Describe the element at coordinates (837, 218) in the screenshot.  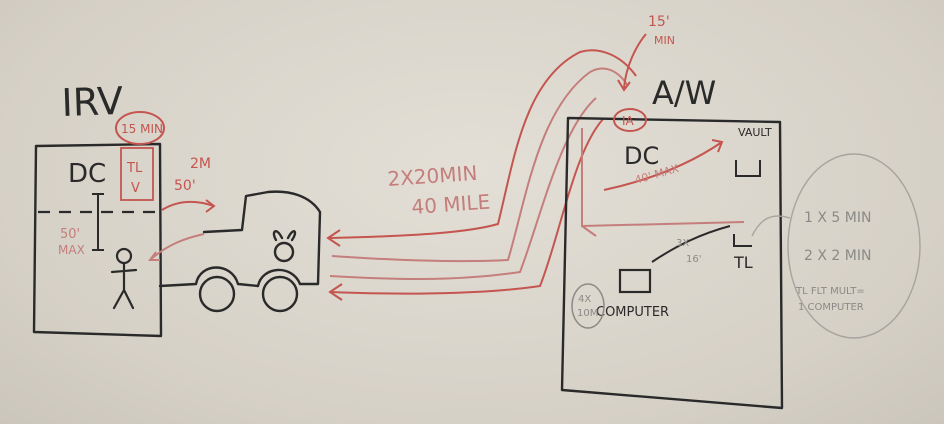
I see `bubble-note-1: 1 X 5 MIN` at that location.